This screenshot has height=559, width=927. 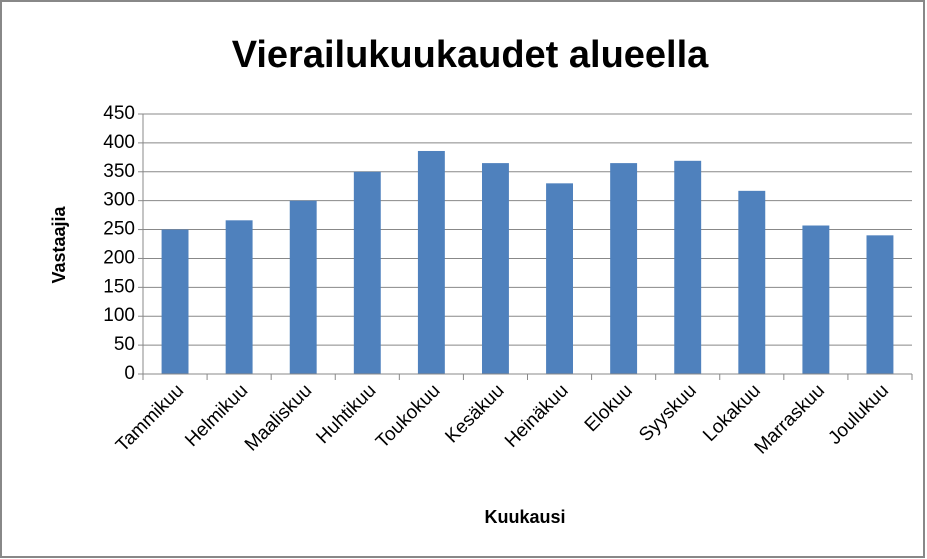 I want to click on y-tick-label: 250, so click(x=119, y=229).